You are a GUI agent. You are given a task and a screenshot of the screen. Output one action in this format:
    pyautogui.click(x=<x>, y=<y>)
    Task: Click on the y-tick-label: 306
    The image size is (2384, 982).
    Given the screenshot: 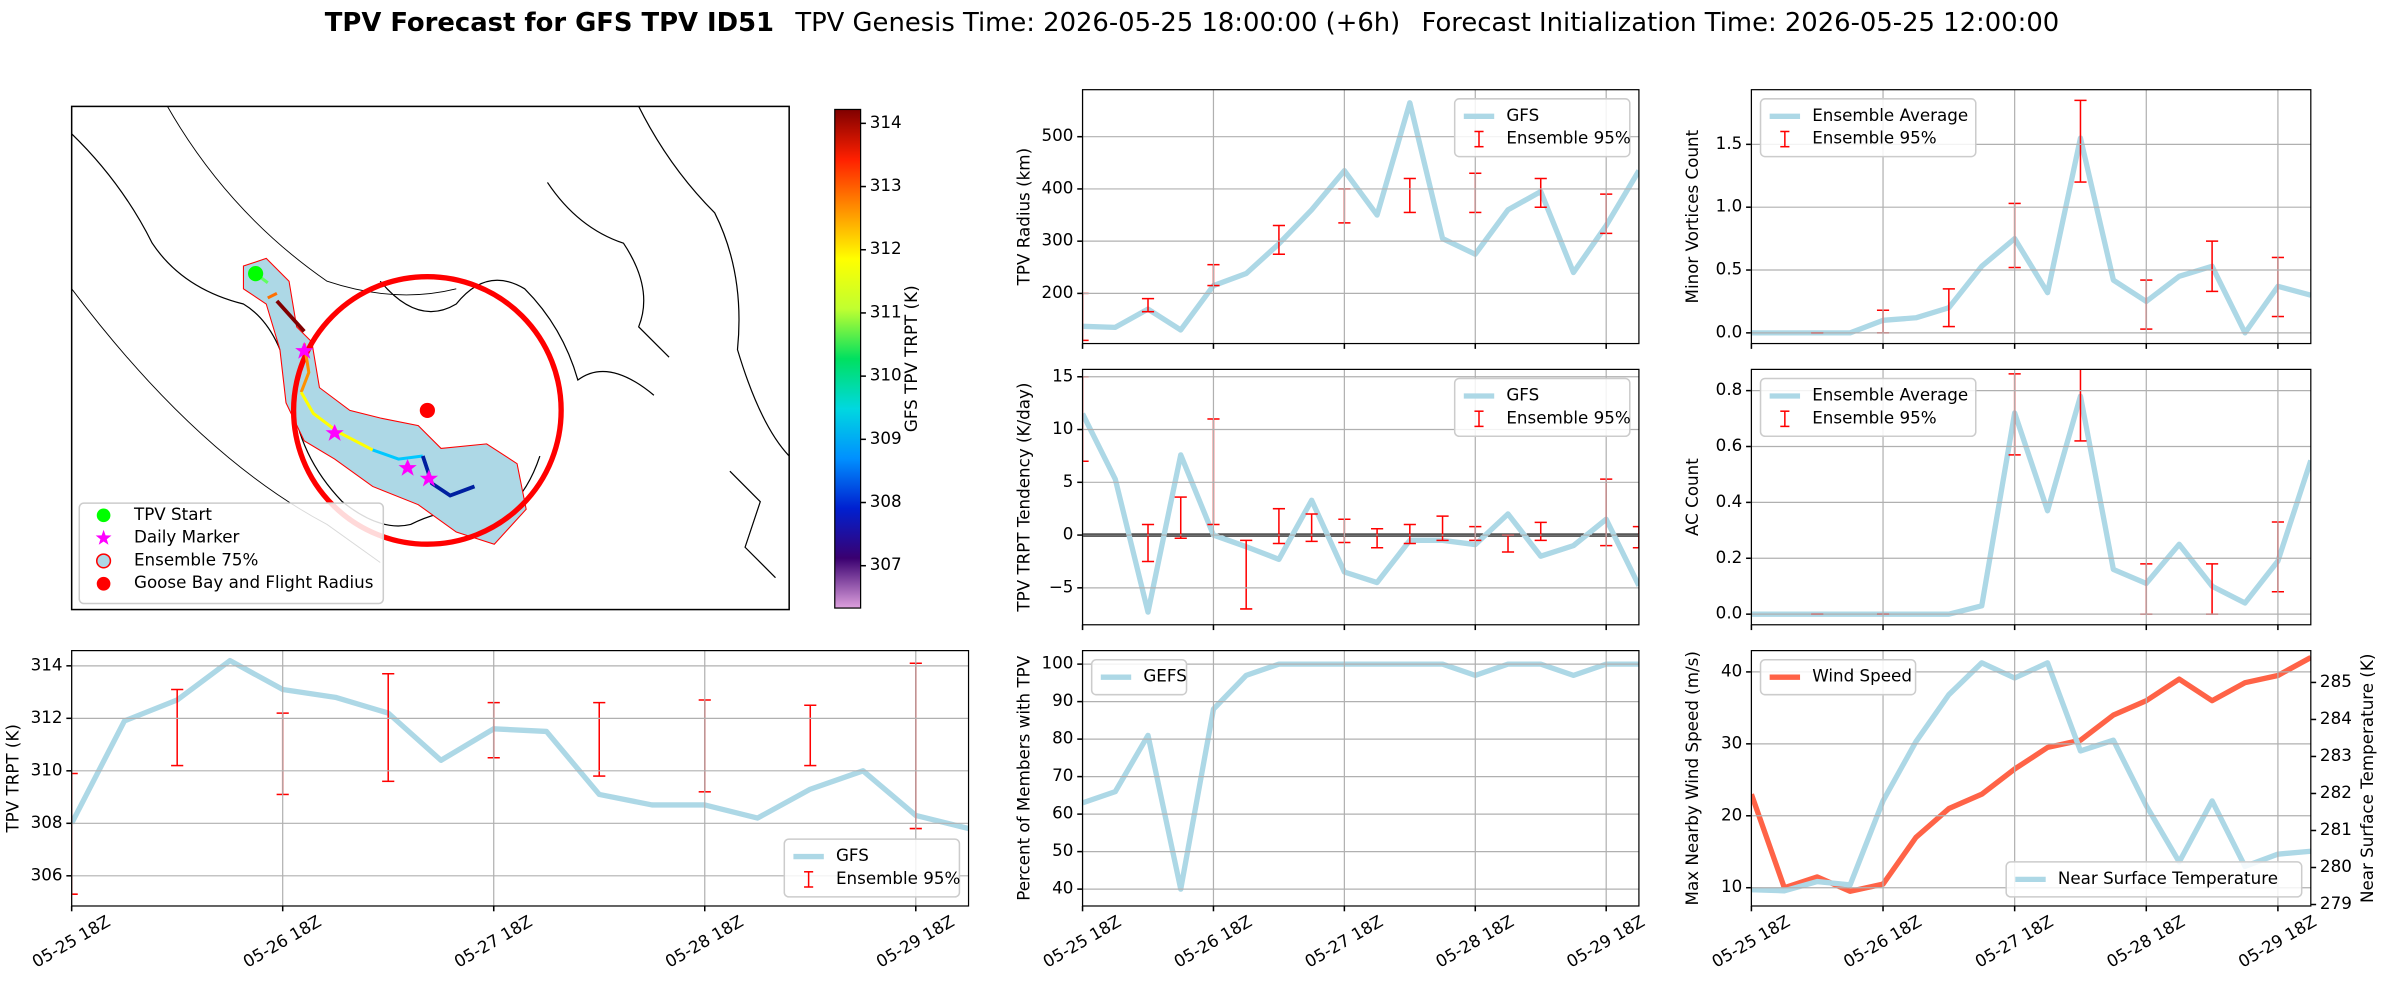 What is the action you would take?
    pyautogui.click(x=47, y=874)
    